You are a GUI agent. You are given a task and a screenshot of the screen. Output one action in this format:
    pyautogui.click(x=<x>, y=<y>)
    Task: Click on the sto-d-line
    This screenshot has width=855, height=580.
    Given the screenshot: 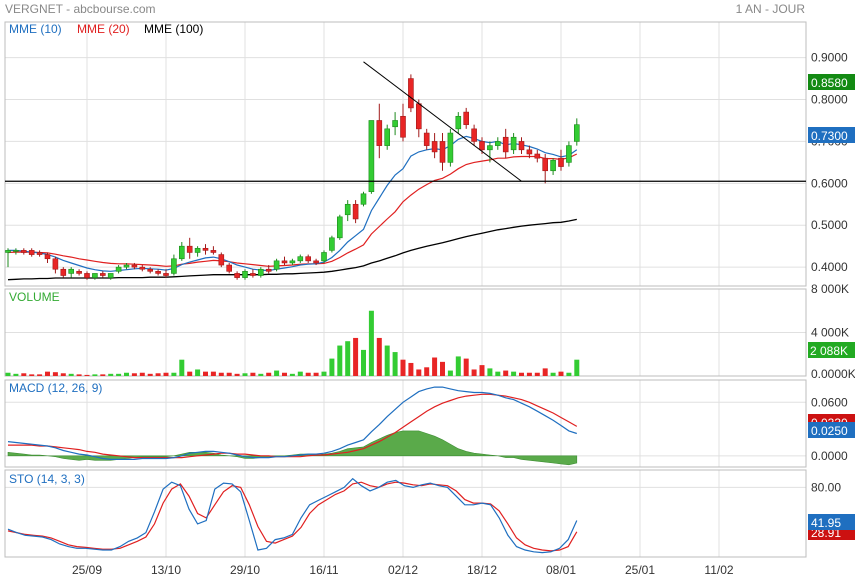 What is the action you would take?
    pyautogui.click(x=292, y=516)
    